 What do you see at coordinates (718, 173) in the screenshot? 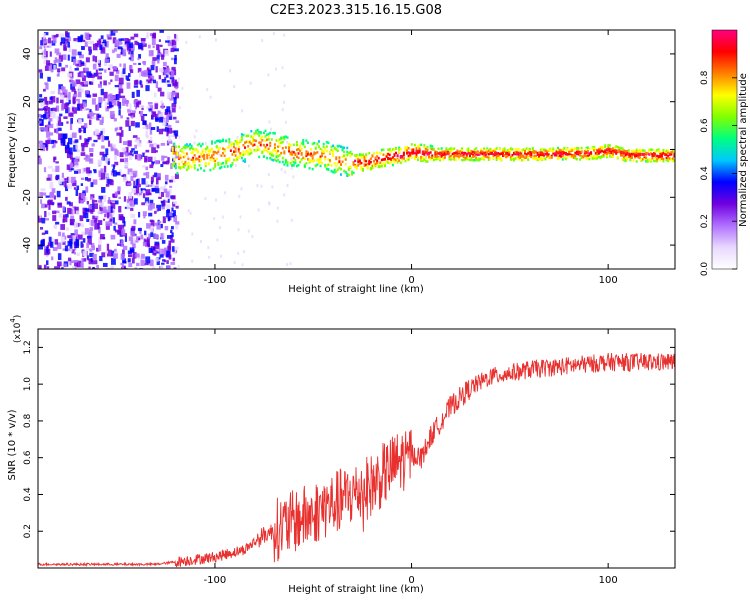
I see `colorbar-ticks: 0.00.20.40.60.8` at bounding box center [718, 173].